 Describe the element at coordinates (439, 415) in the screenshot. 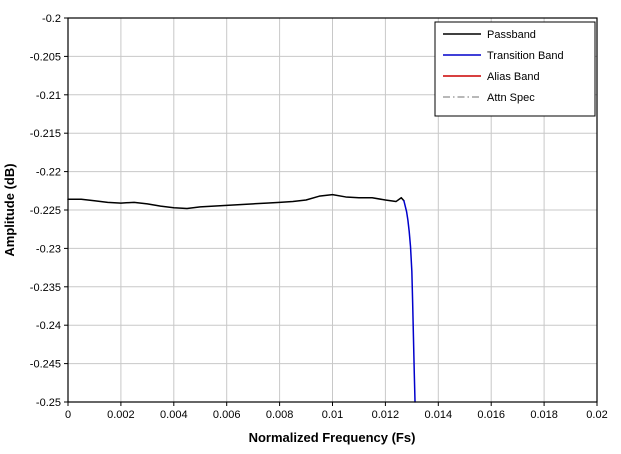

I see `x-tick-label: 0.014` at that location.